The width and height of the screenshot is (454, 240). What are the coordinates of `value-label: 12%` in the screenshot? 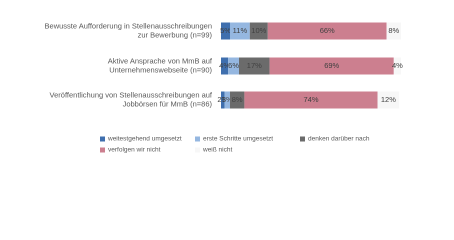 It's located at (388, 99).